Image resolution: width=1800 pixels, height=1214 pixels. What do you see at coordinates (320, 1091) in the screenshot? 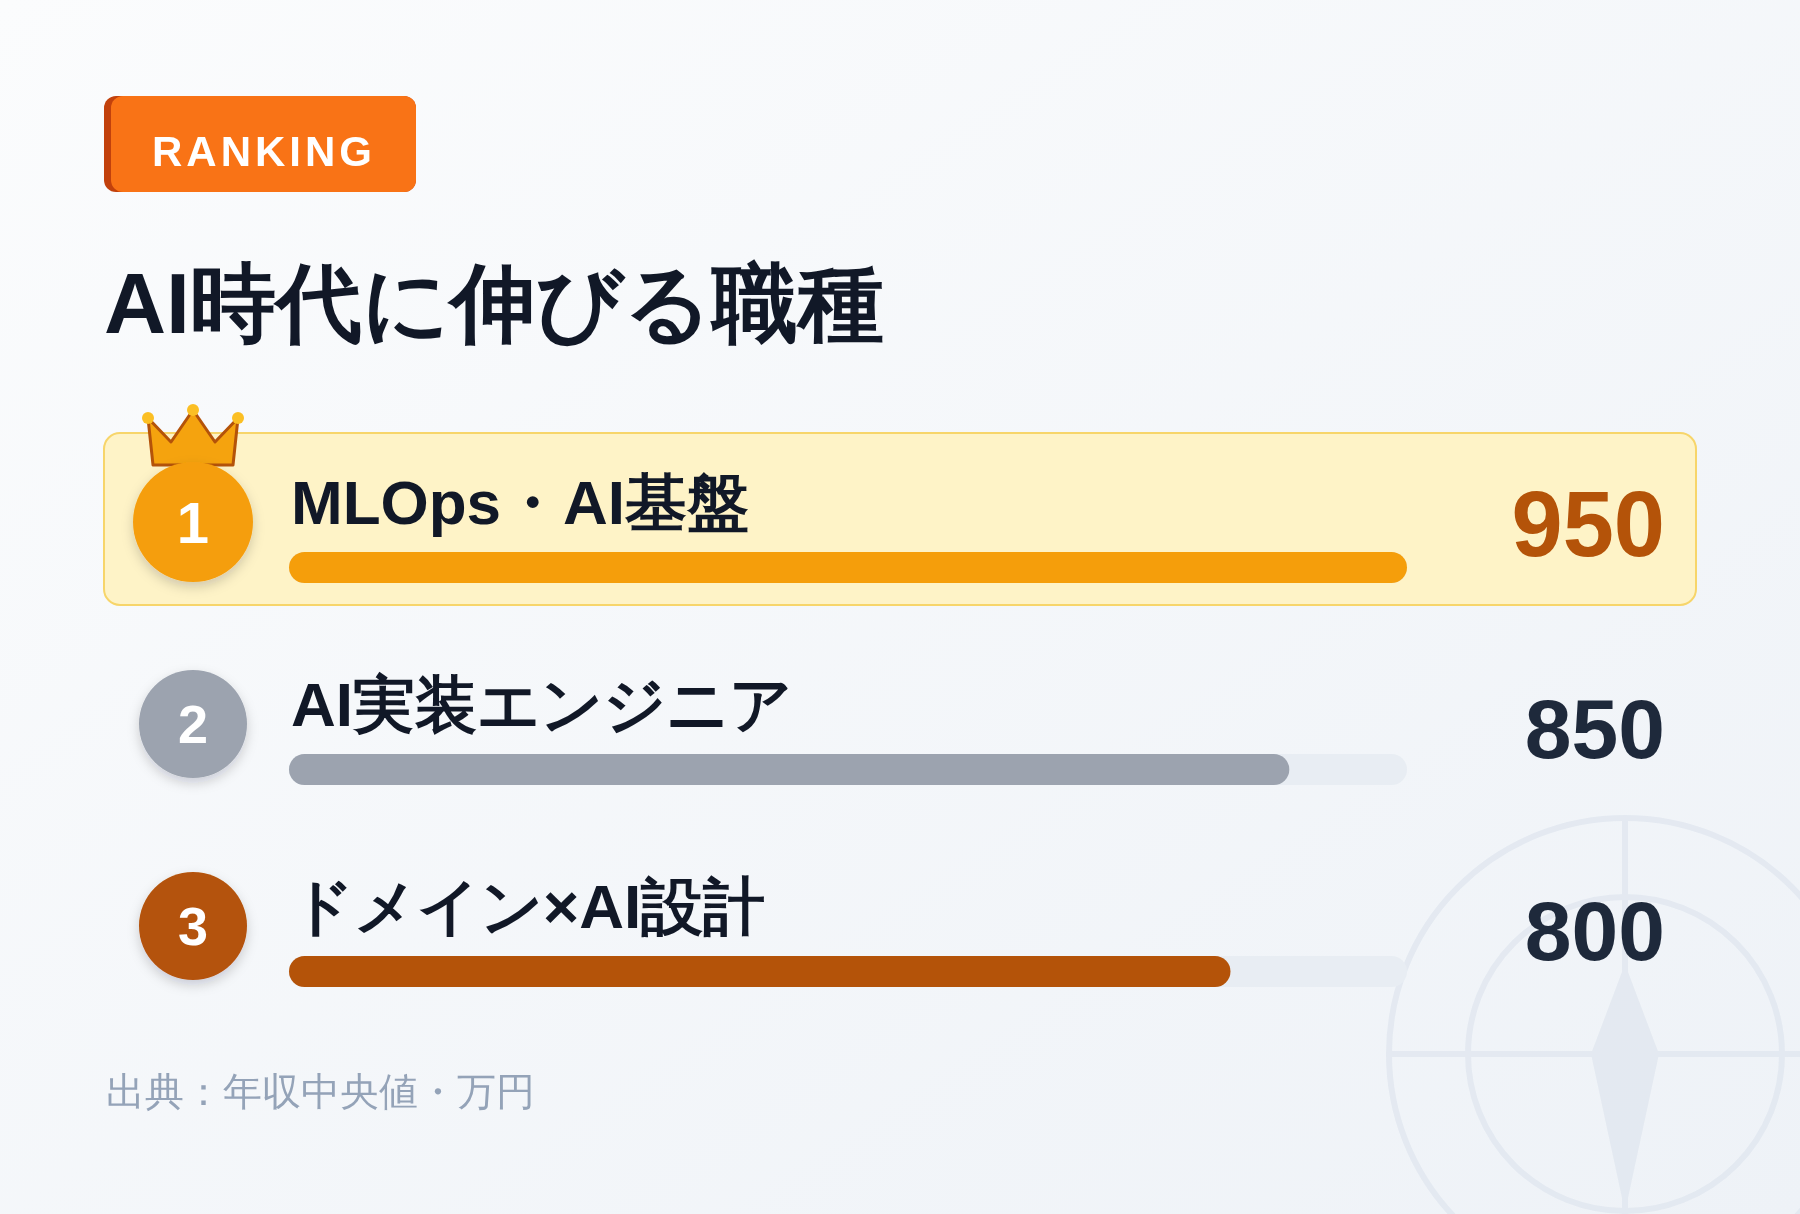
I see `annotation: 出典：年収中央値・万円` at bounding box center [320, 1091].